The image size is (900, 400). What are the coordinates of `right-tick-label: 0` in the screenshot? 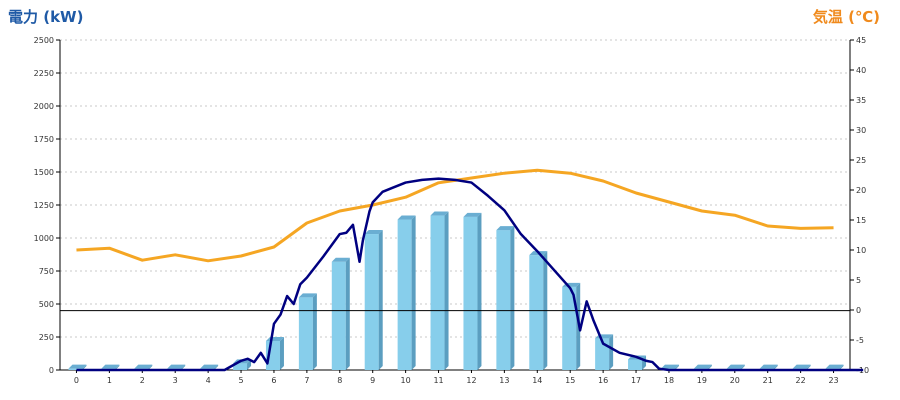 It's located at (858, 310).